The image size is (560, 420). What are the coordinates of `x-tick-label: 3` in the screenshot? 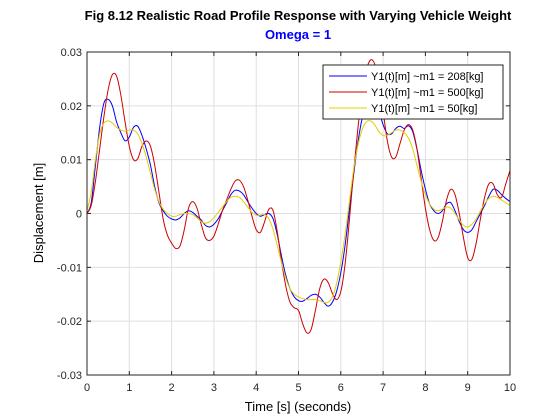 It's located at (214, 388).